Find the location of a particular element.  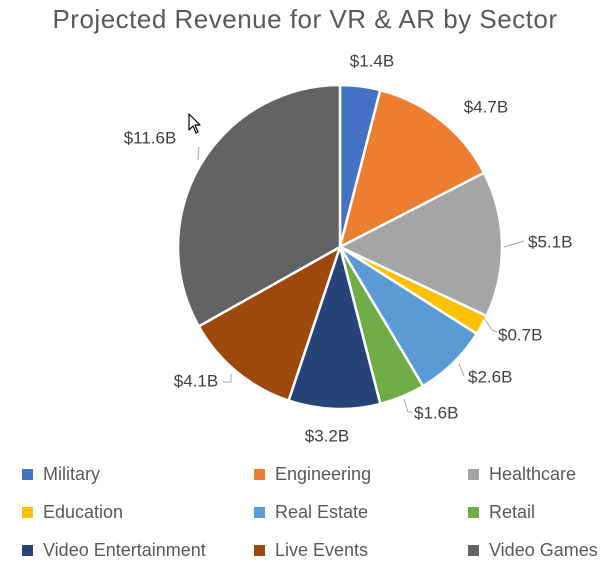

legend-label: Live Events is located at coordinates (322, 549).